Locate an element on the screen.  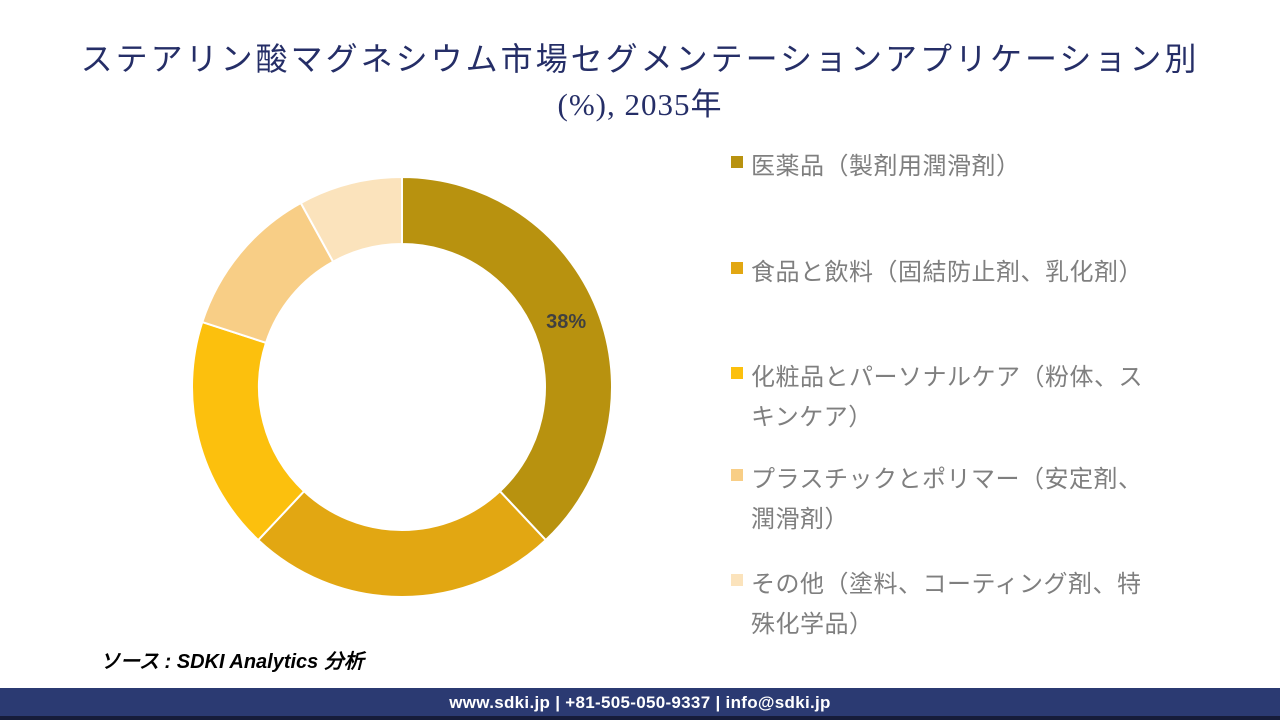
legend-item-label: 食品と飲料（固結防止剤、乳化剤） is located at coordinates (947, 273).